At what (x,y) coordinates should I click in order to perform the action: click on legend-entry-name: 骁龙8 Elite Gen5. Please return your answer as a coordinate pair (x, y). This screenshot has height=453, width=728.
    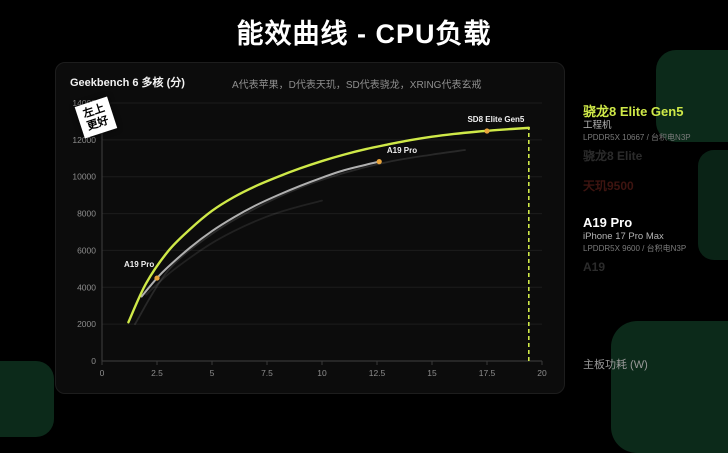
    Looking at the image, I should click on (633, 111).